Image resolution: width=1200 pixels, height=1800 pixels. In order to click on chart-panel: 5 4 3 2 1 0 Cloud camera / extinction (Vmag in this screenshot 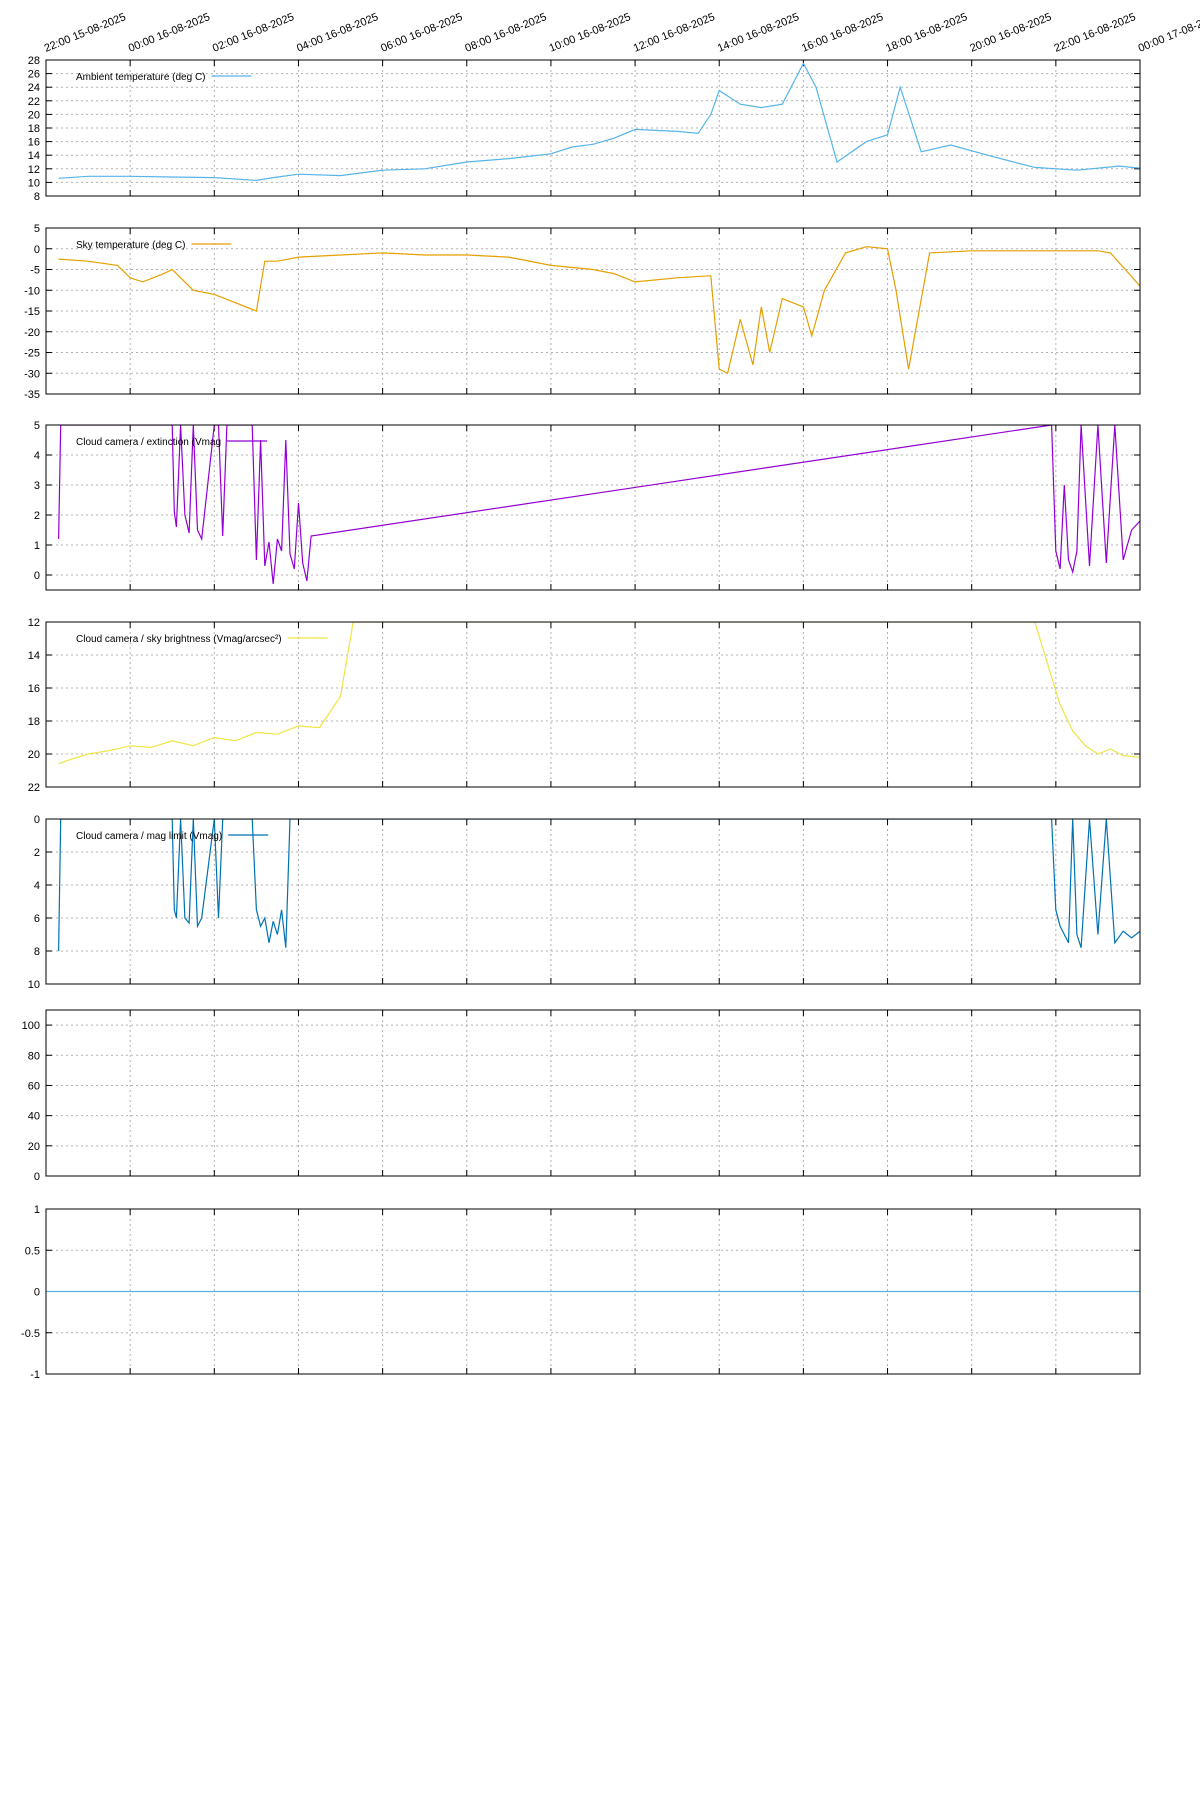, I will do `click(587, 505)`.